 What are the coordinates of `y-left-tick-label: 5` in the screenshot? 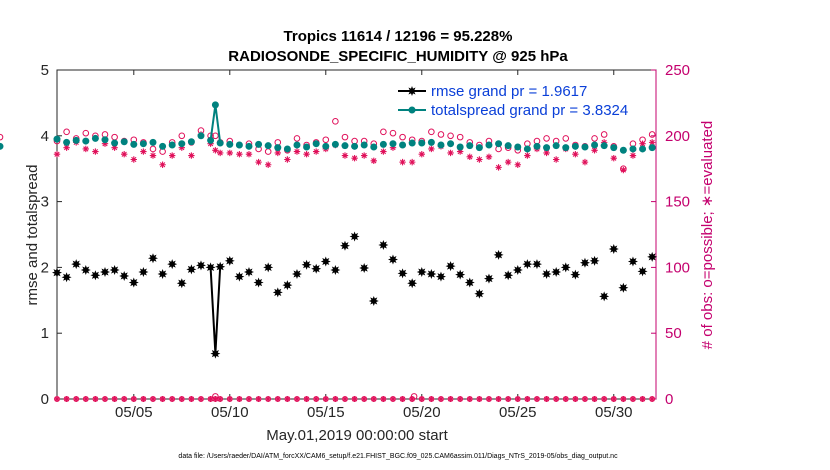 It's located at (45, 70).